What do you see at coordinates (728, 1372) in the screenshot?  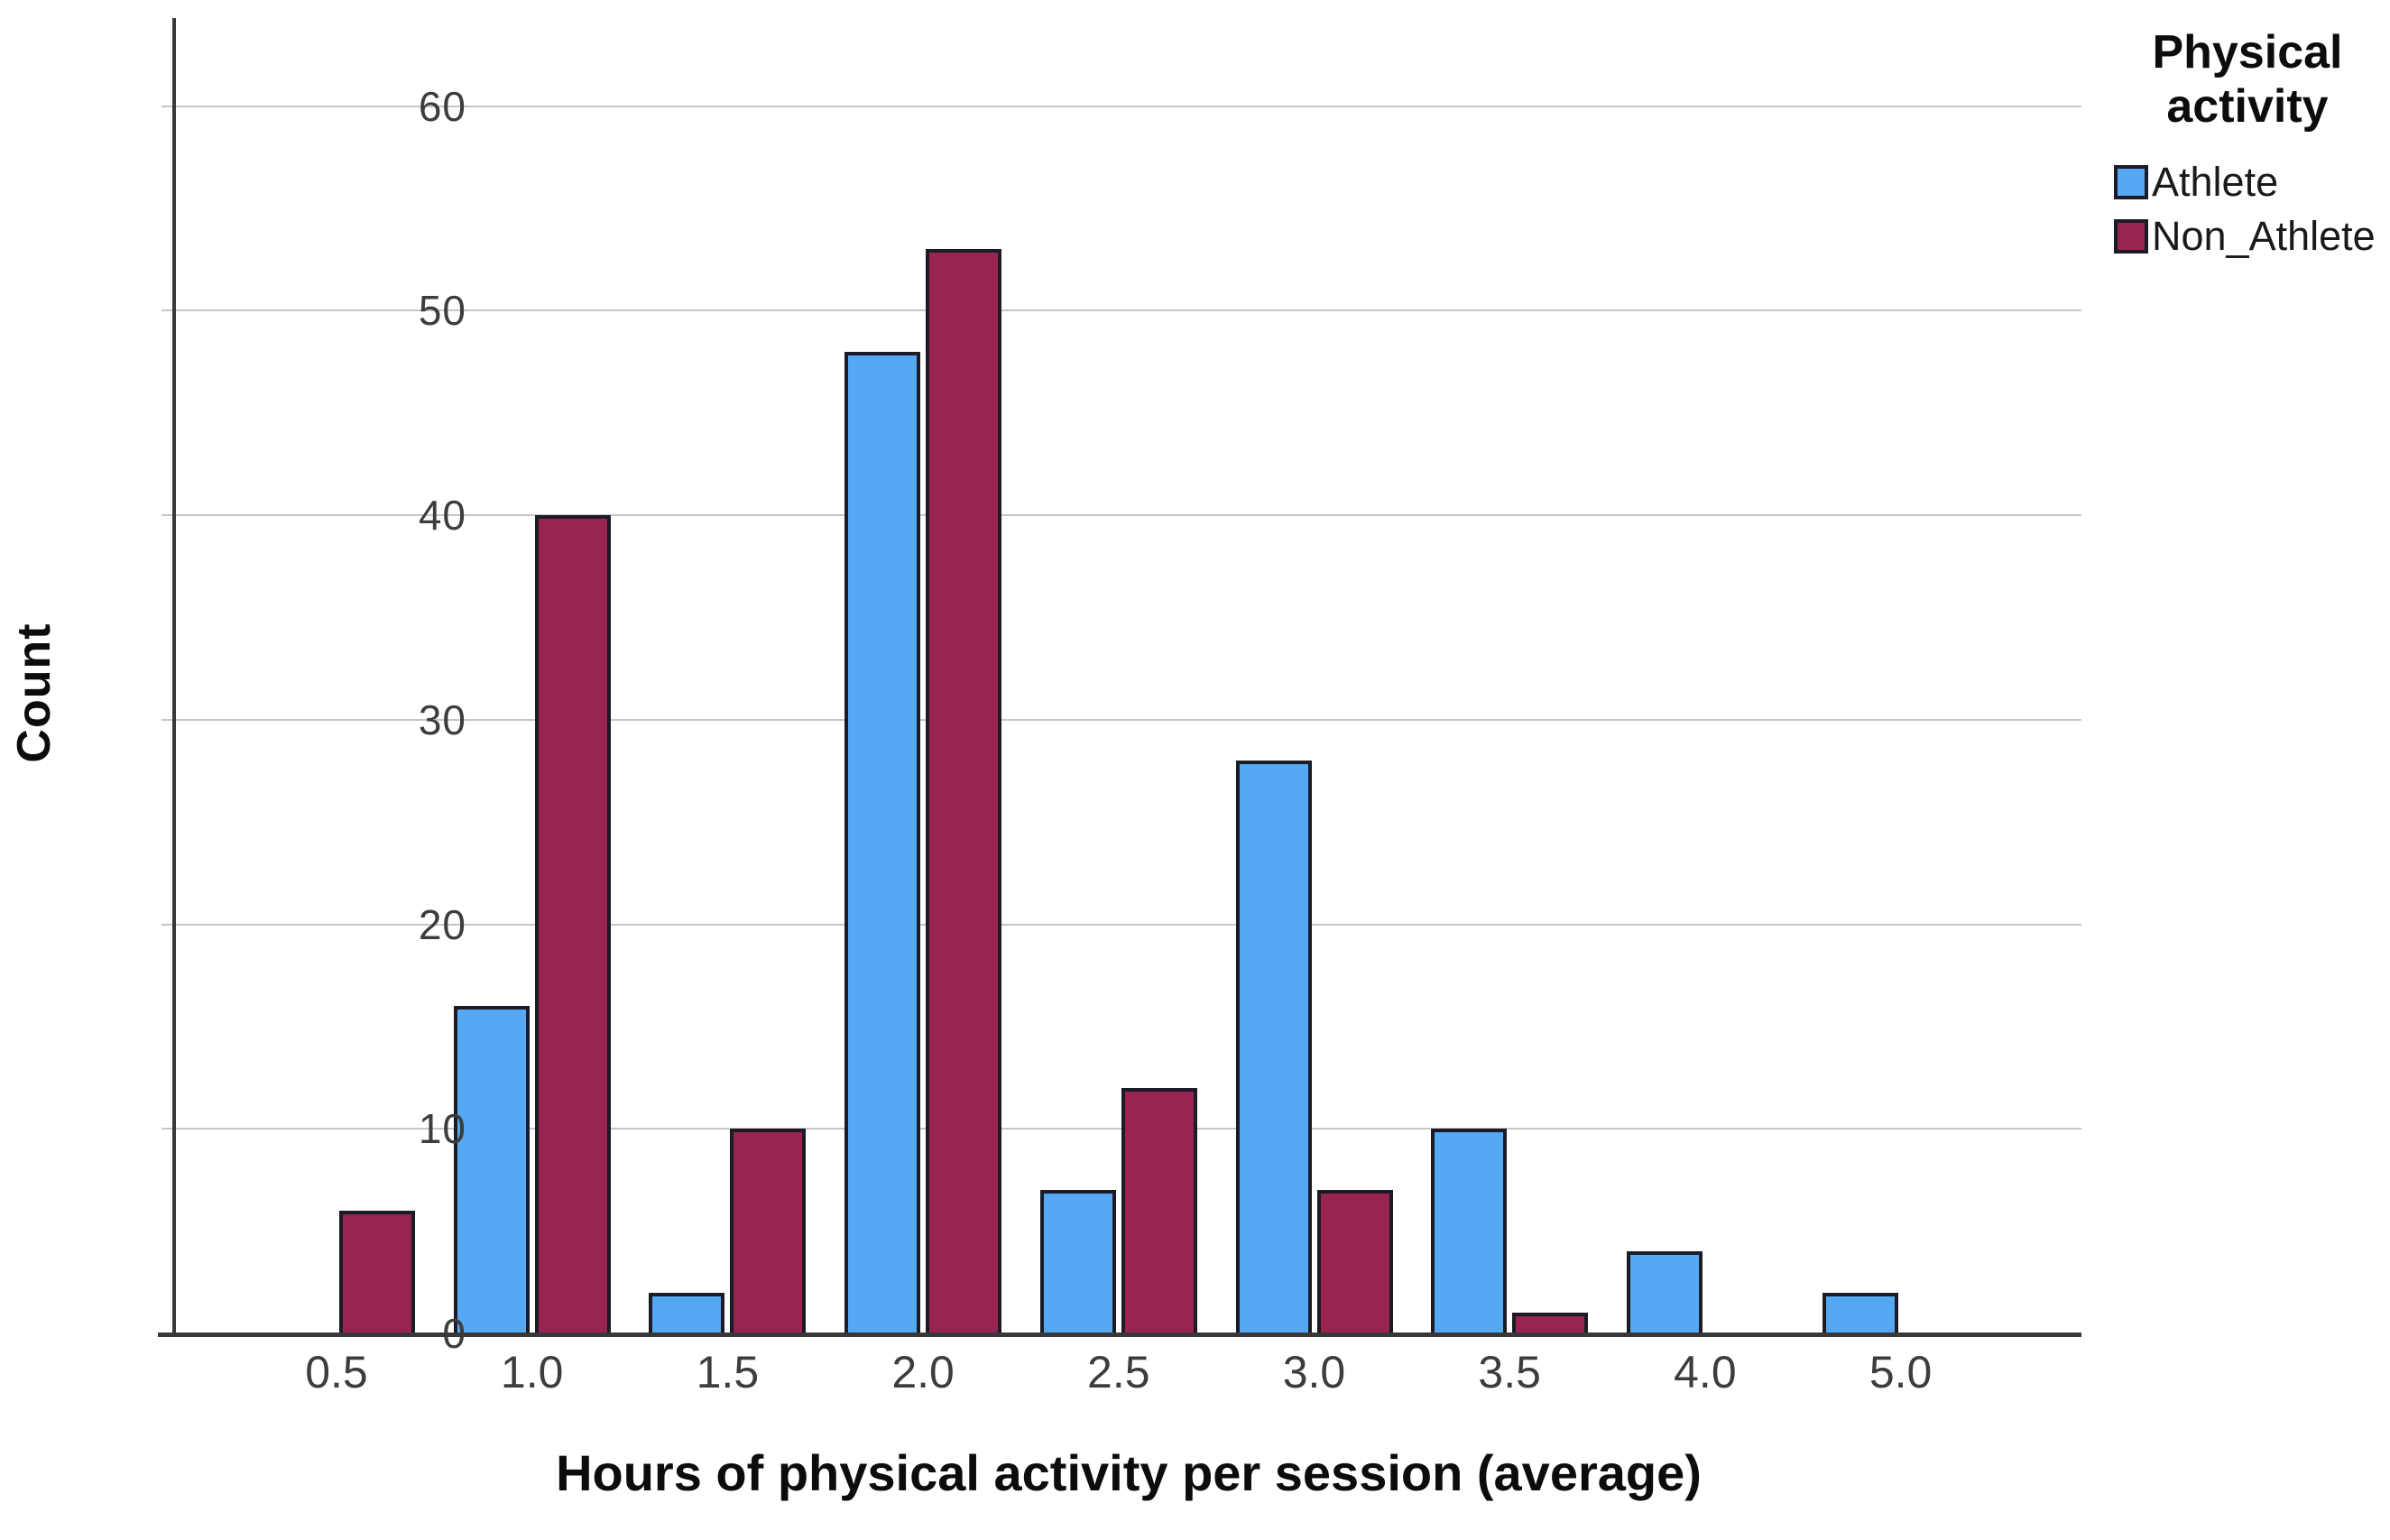 I see `x-tick-label-1.5: 1.5` at bounding box center [728, 1372].